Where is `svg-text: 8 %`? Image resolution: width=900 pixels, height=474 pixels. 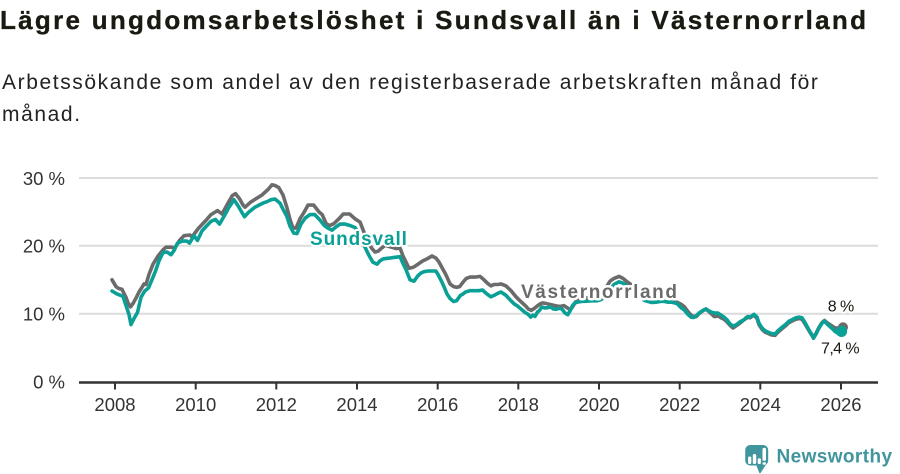
svg-text: 8 % is located at coordinates (841, 307).